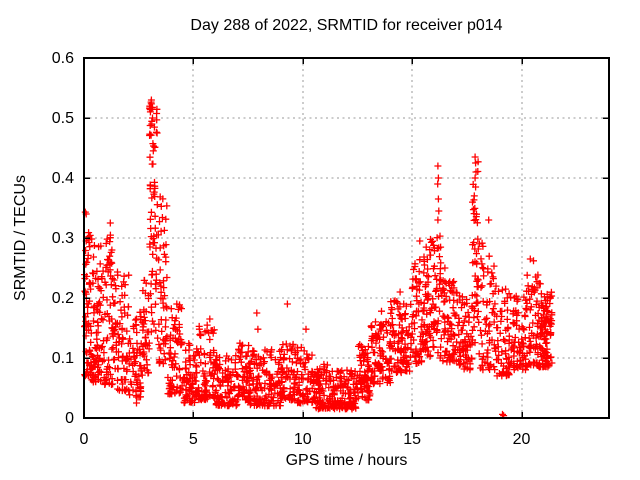 This screenshot has width=640, height=480. Describe the element at coordinates (63, 298) in the screenshot. I see `y-tick-label: 0.2` at that location.